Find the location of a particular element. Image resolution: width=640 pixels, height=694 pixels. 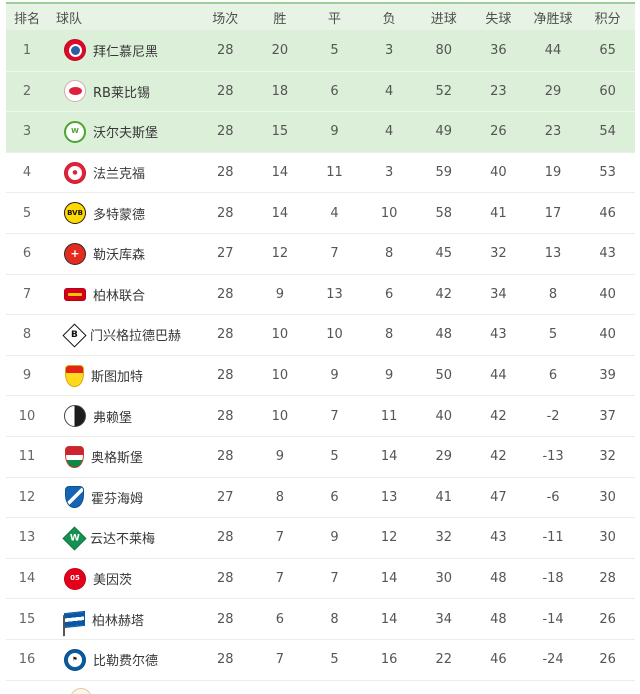

rank-value: 7 is located at coordinates (27, 294).